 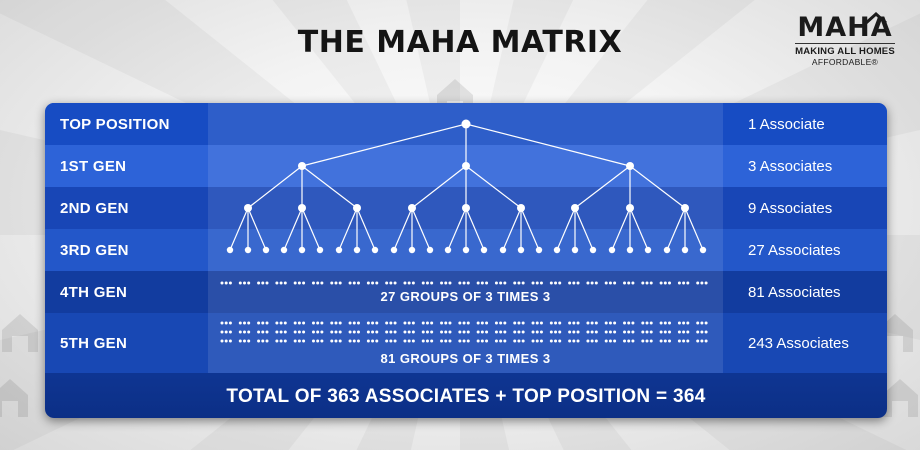 I want to click on roof-icon, so click(x=876, y=18).